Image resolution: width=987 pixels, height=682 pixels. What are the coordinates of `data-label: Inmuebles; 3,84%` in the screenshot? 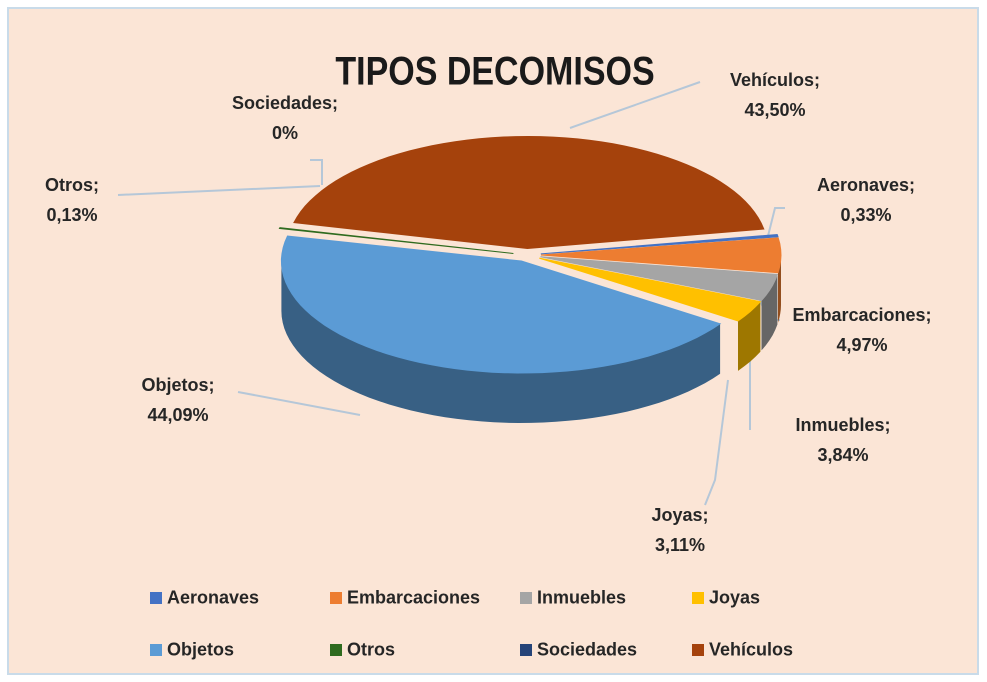 It's located at (843, 440).